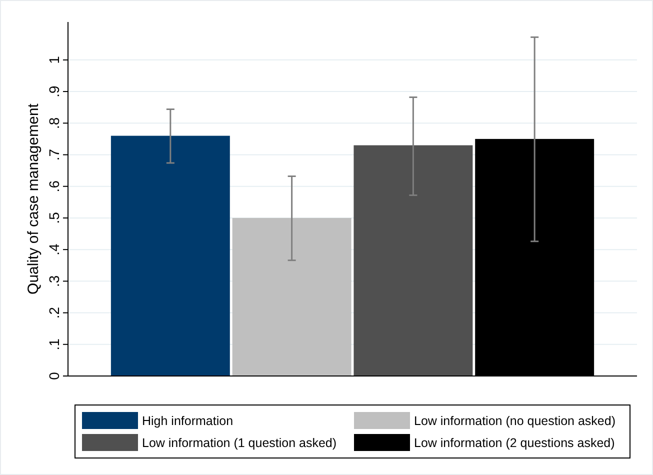 Image resolution: width=653 pixels, height=475 pixels. Describe the element at coordinates (33, 198) in the screenshot. I see `y-axis-title: Quality of case management` at that location.